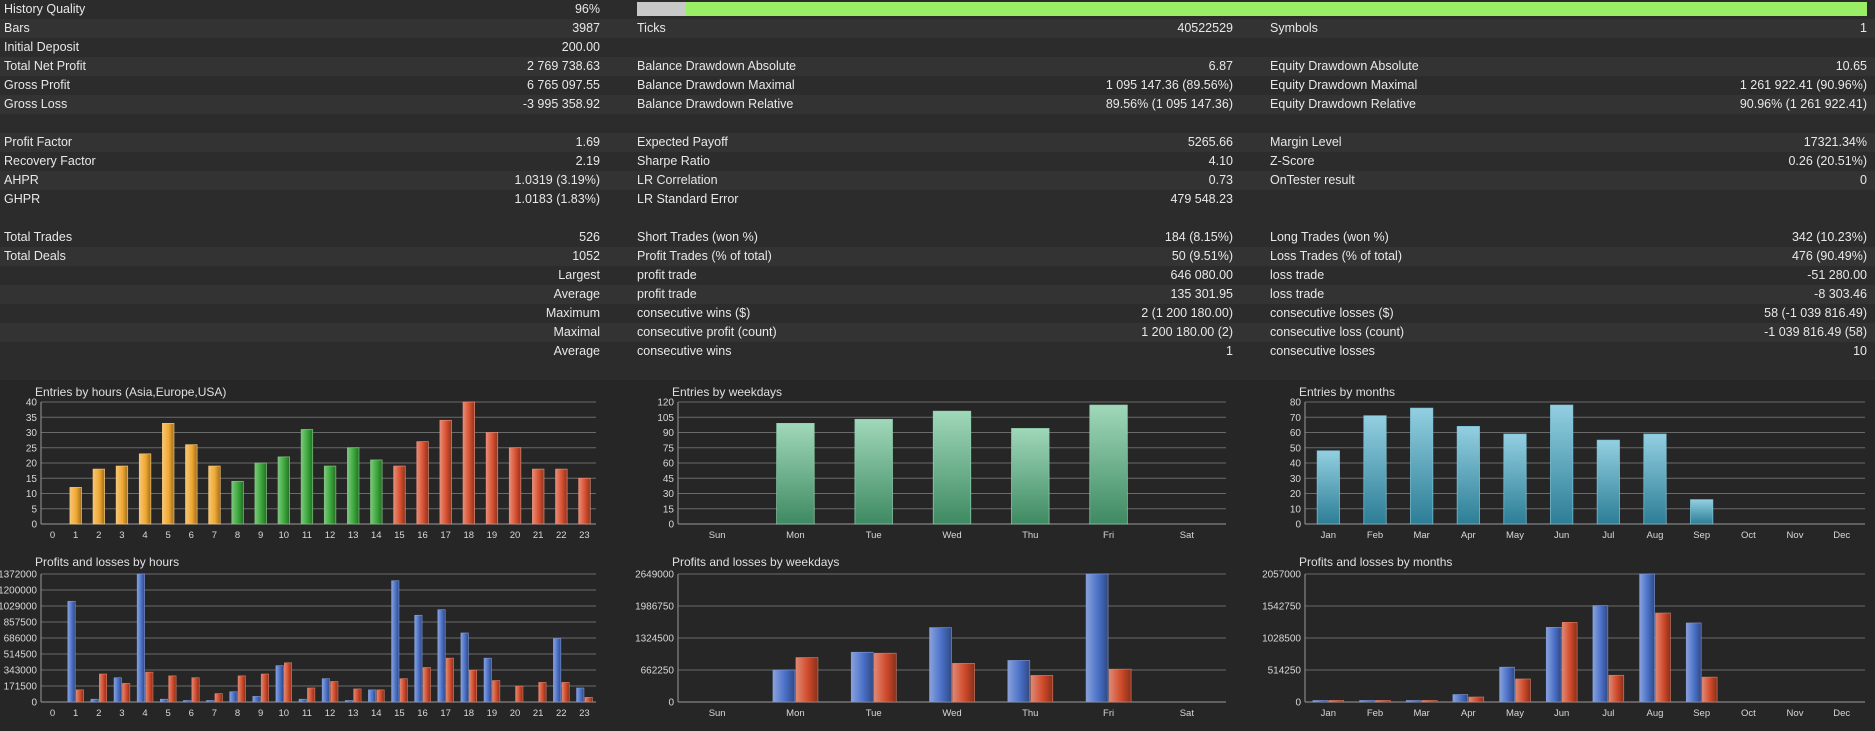 This screenshot has height=731, width=1875. I want to click on stat-label: consecutive wins, so click(684, 351).